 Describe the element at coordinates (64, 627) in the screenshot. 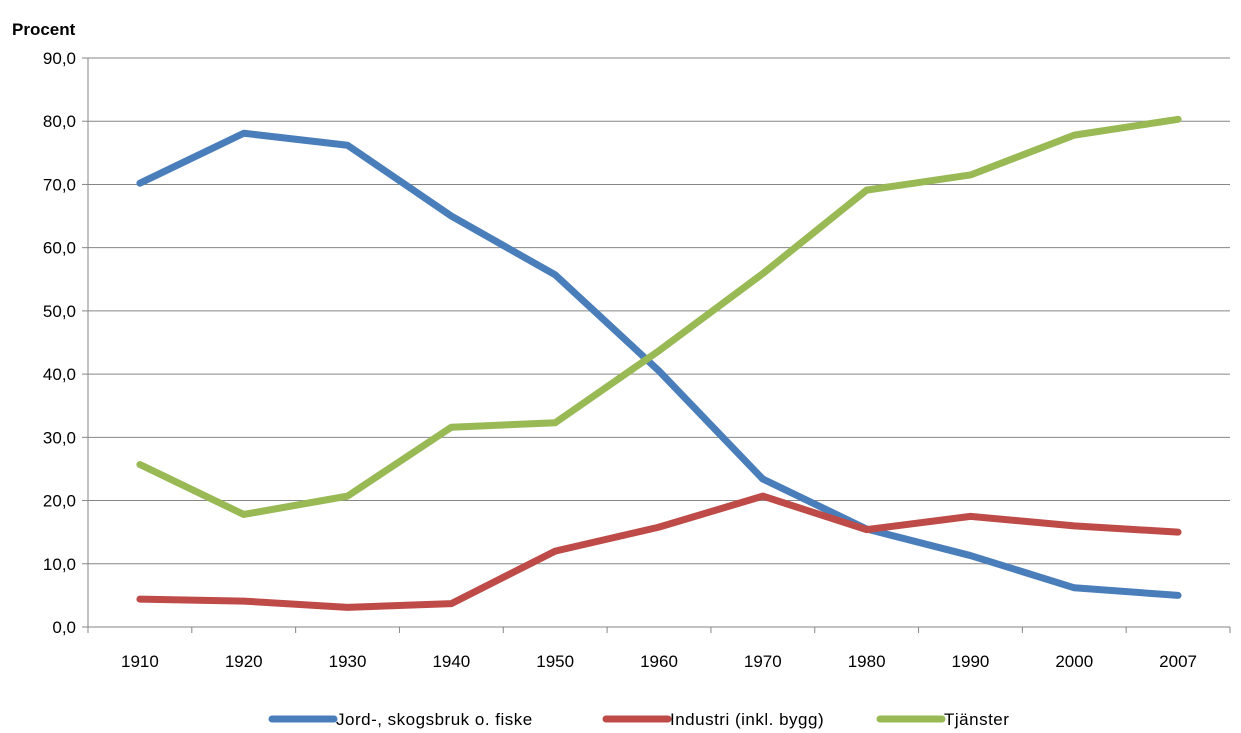

I see `y-tick-label: 0,0` at that location.